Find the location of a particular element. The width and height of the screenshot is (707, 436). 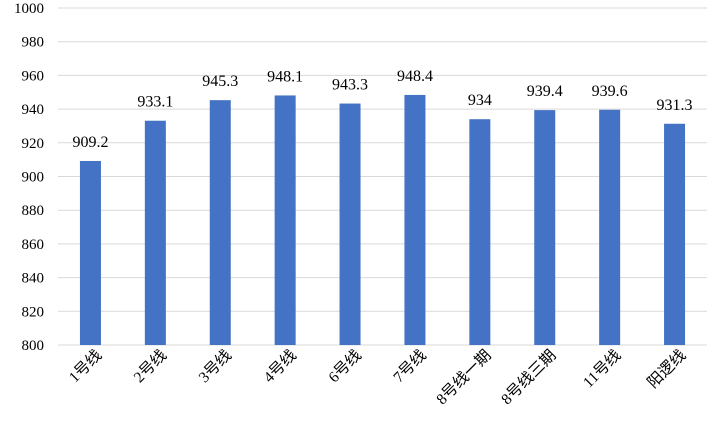

x-category-label: 8号线三期 is located at coordinates (529, 377).